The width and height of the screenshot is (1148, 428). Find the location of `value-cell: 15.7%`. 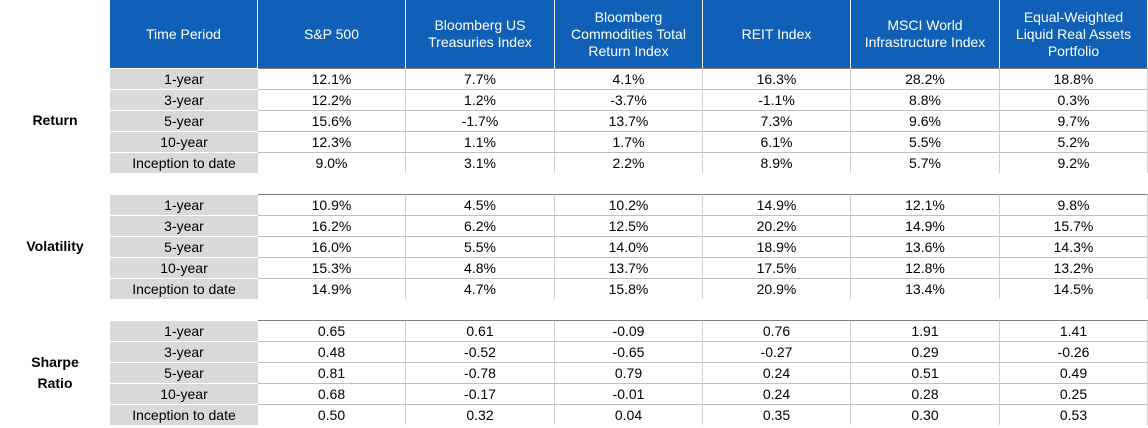

value-cell: 15.7% is located at coordinates (1074, 225).